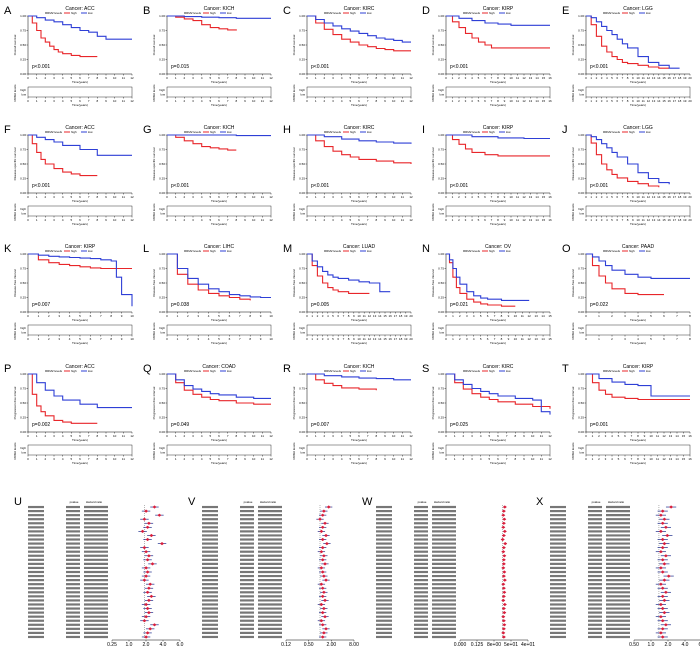 This screenshot has width=700, height=647. I want to click on risk-x-tick-label: 14, so click(659, 220).